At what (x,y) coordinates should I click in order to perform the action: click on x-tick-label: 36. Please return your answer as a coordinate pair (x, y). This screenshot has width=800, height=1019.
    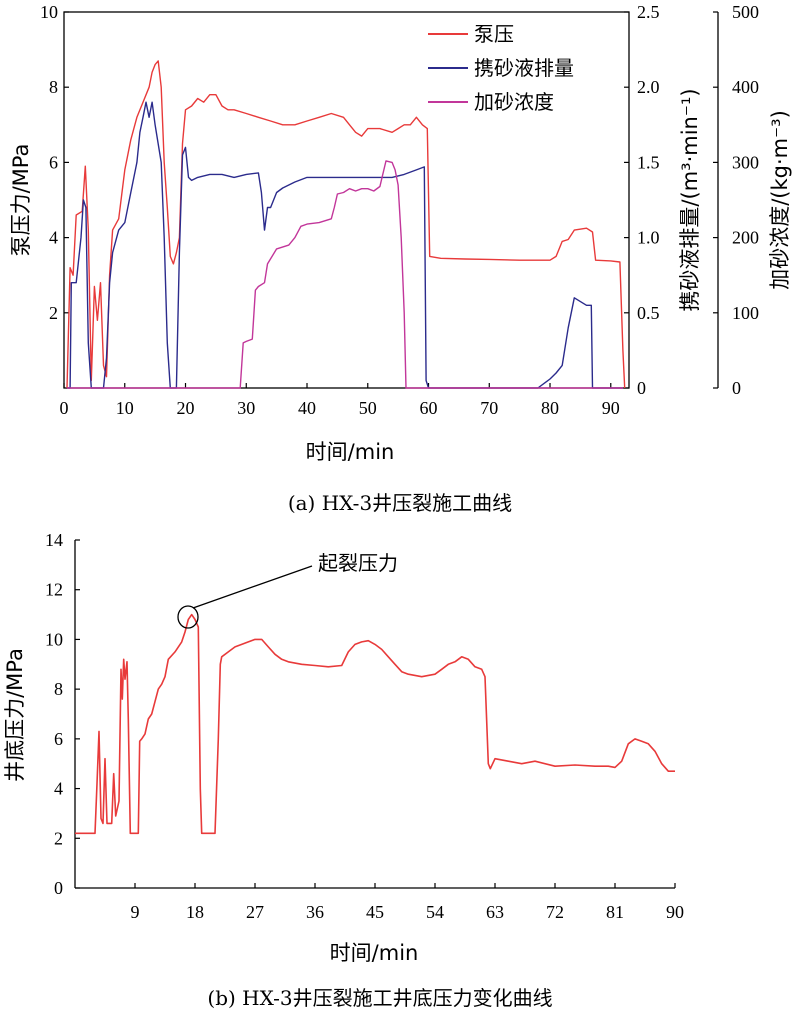
    Looking at the image, I should click on (315, 912).